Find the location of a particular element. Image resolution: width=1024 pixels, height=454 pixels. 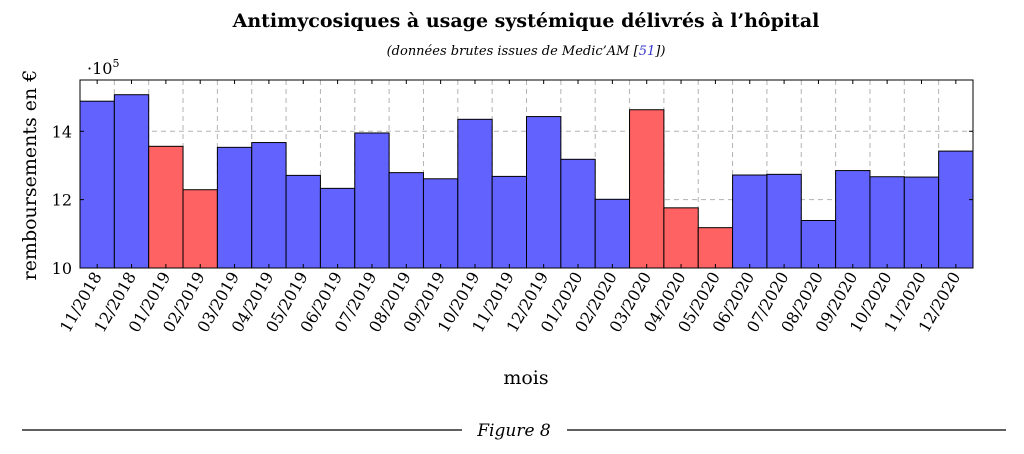

bar-12-2018 is located at coordinates (131, 181).